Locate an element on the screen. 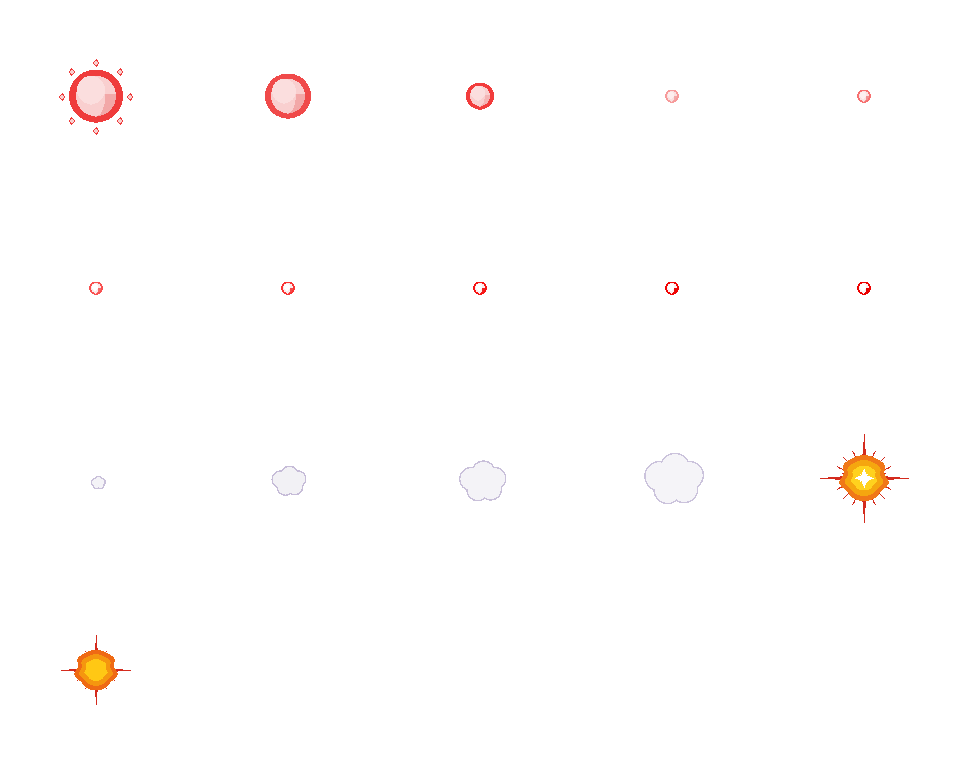  sprite-frame-explosion-burst-spiky is located at coordinates (864, 478).